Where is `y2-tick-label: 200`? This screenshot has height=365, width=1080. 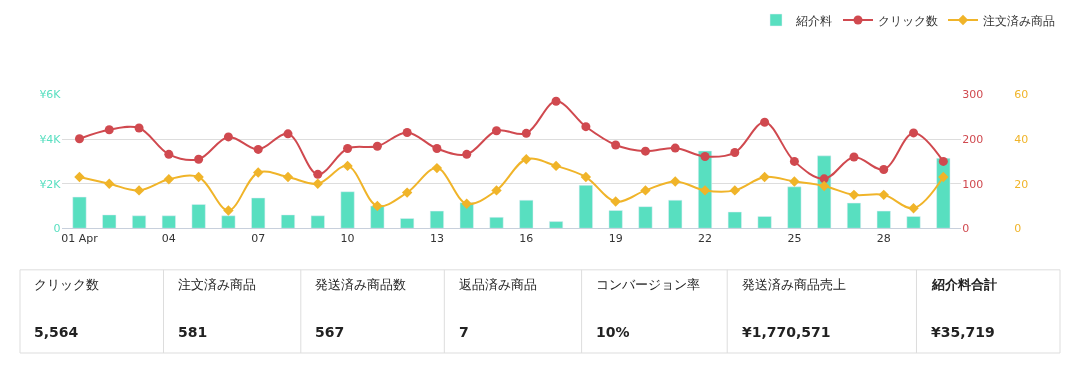
y2-tick-label: 200 is located at coordinates (973, 140).